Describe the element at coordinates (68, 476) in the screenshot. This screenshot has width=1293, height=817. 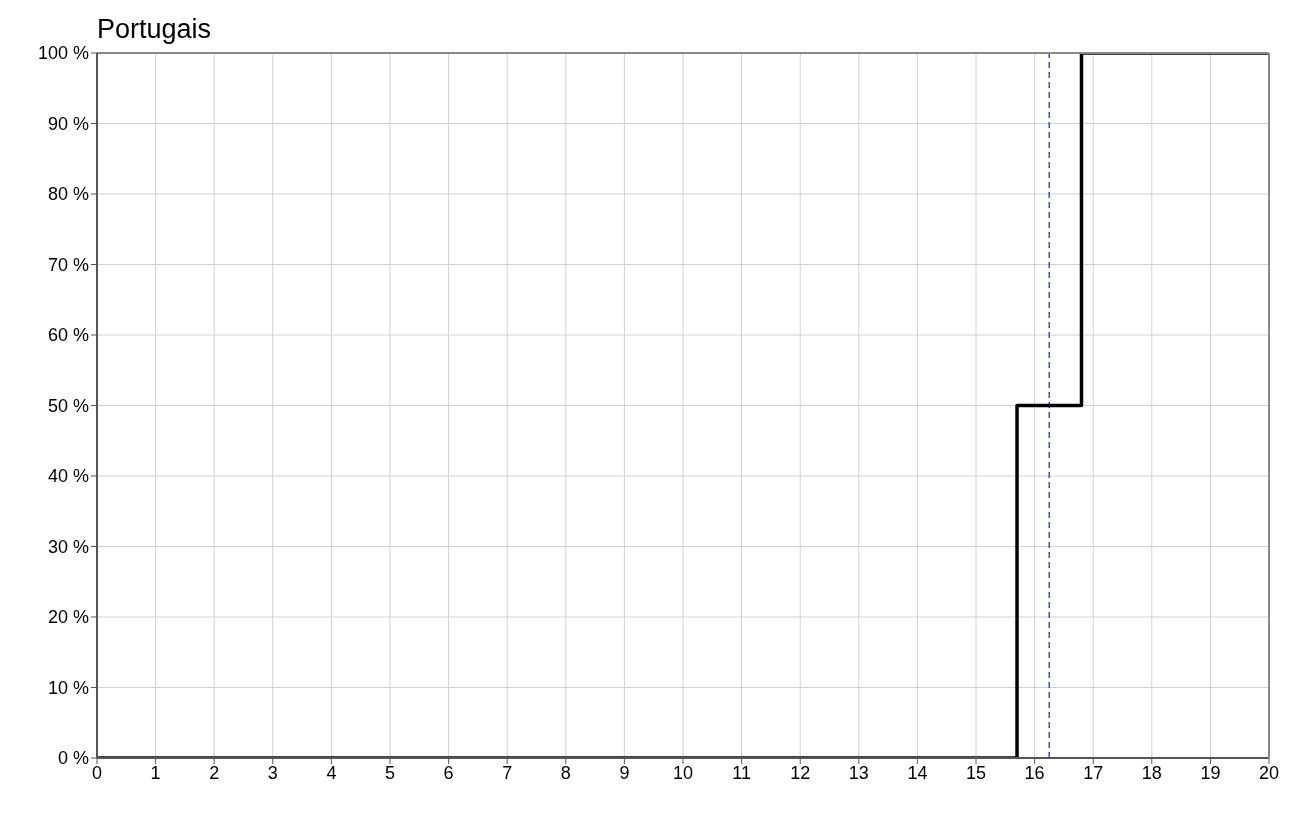
I see `y-tick-label: 40 %` at that location.